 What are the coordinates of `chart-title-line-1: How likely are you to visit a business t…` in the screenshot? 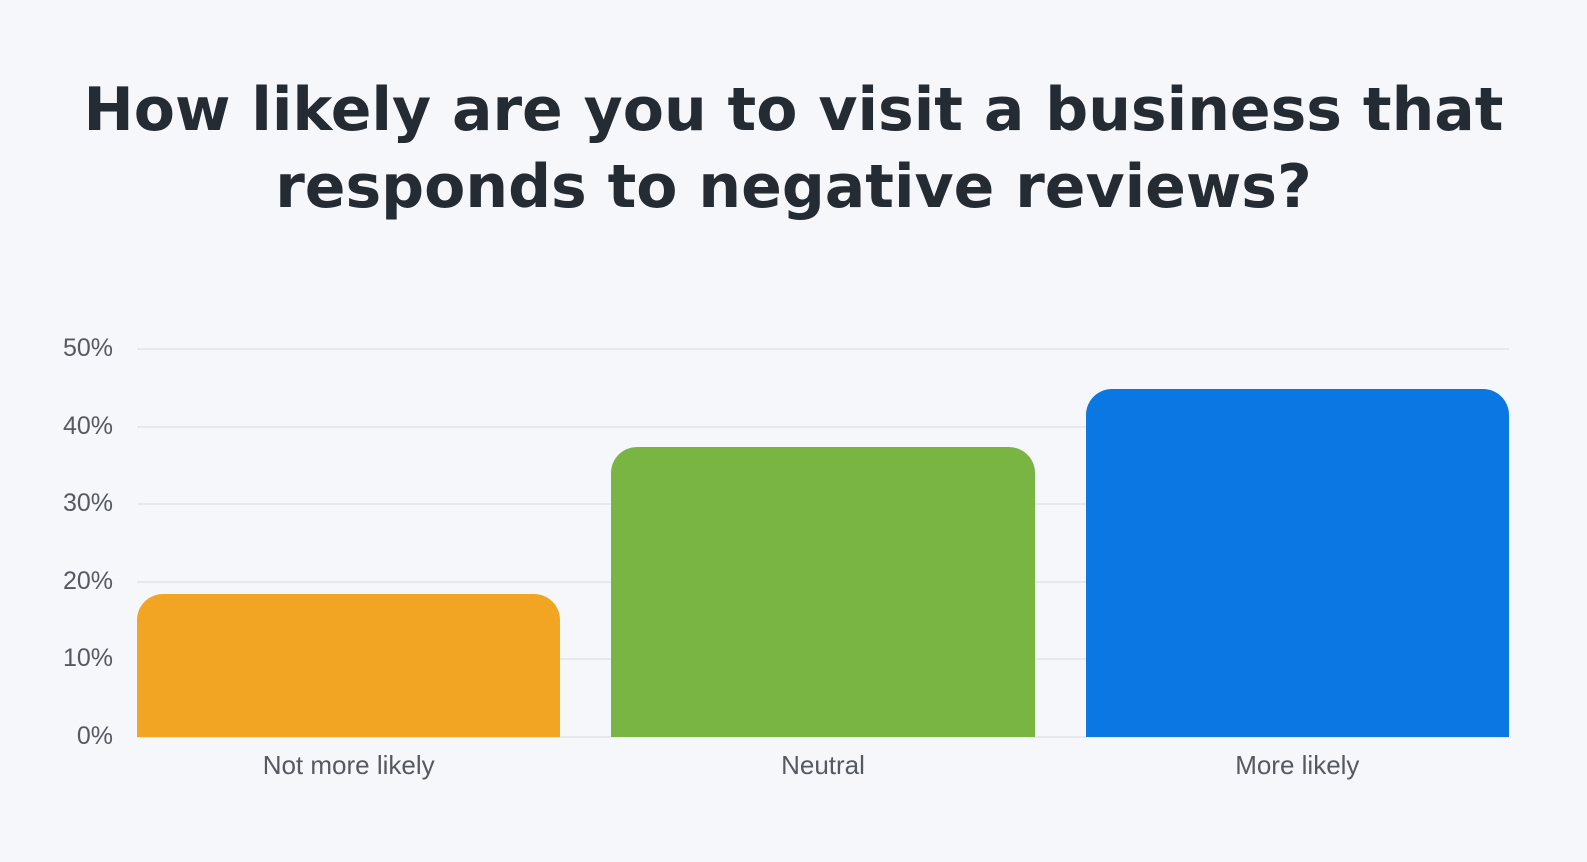 It's located at (793, 110).